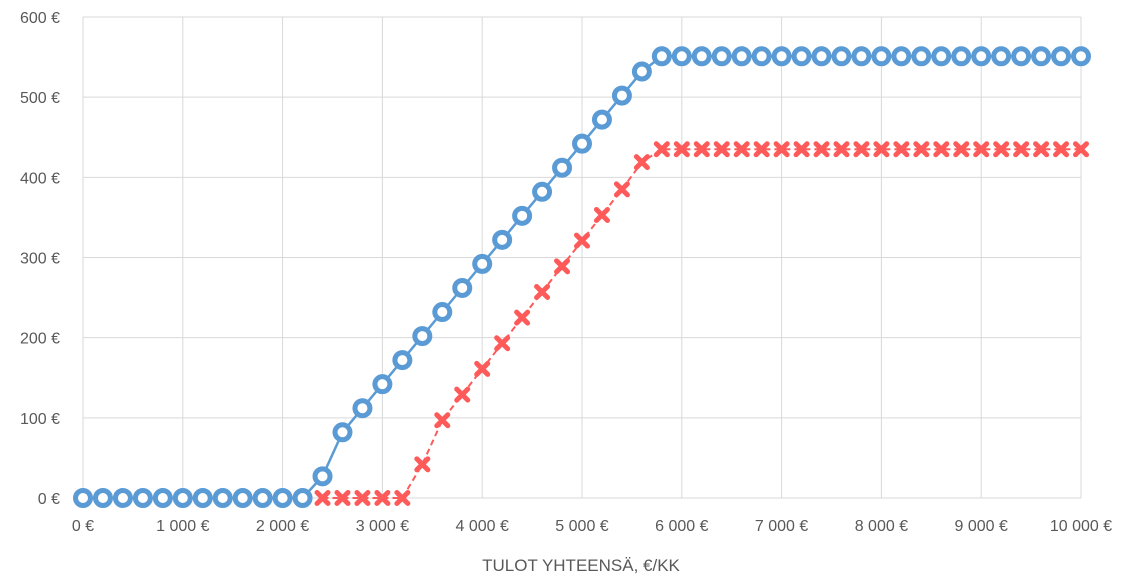  What do you see at coordinates (40, 339) in the screenshot?
I see `y-tick-label: 200 €` at bounding box center [40, 339].